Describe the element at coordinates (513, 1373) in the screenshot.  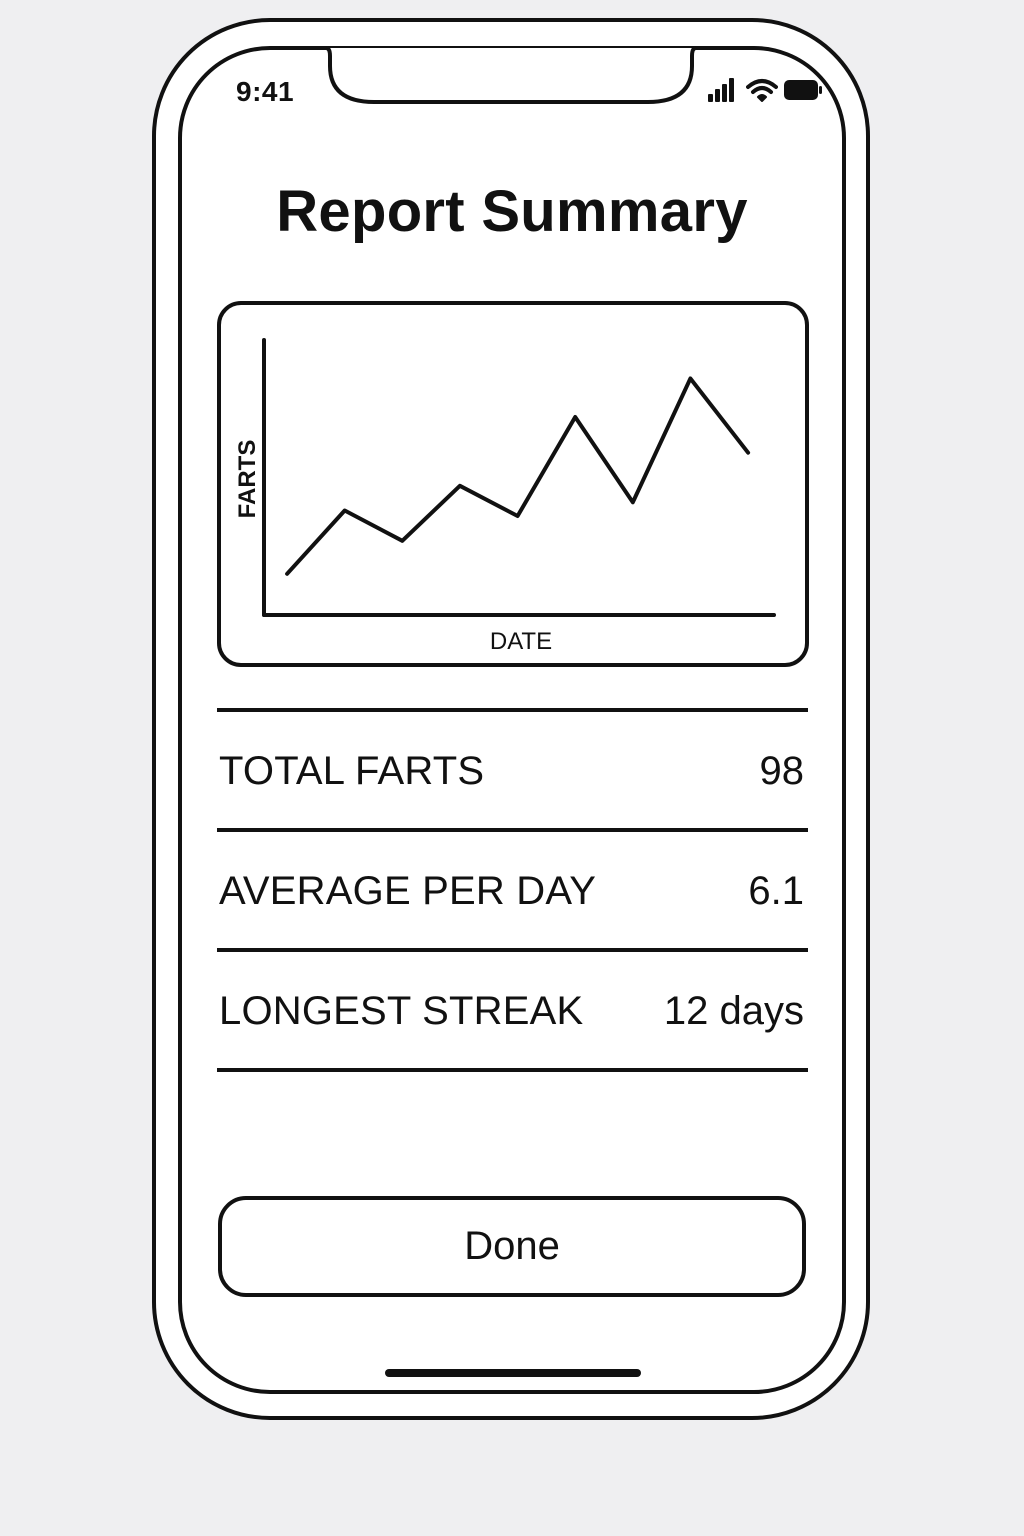
I see `home-indicator` at that location.